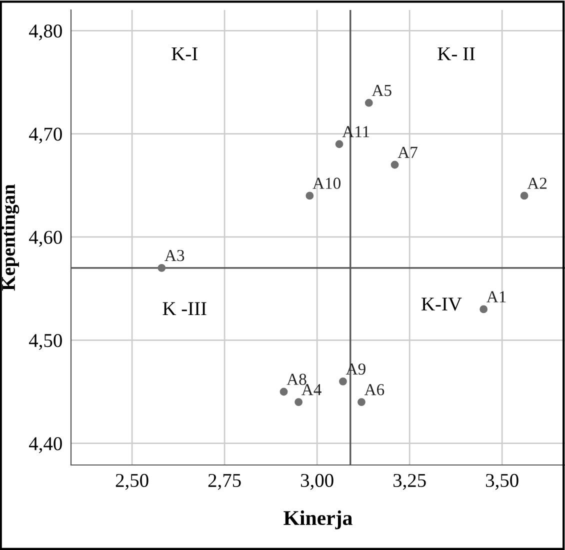 This screenshot has height=550, width=565. Describe the element at coordinates (496, 296) in the screenshot. I see `annotation: A1` at that location.